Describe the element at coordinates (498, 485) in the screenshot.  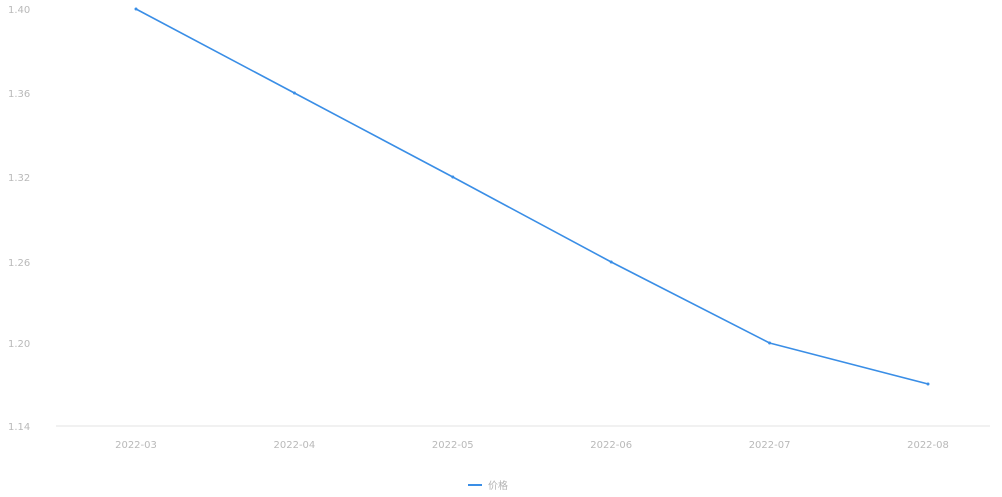
I see `legend-label: 价格` at that location.